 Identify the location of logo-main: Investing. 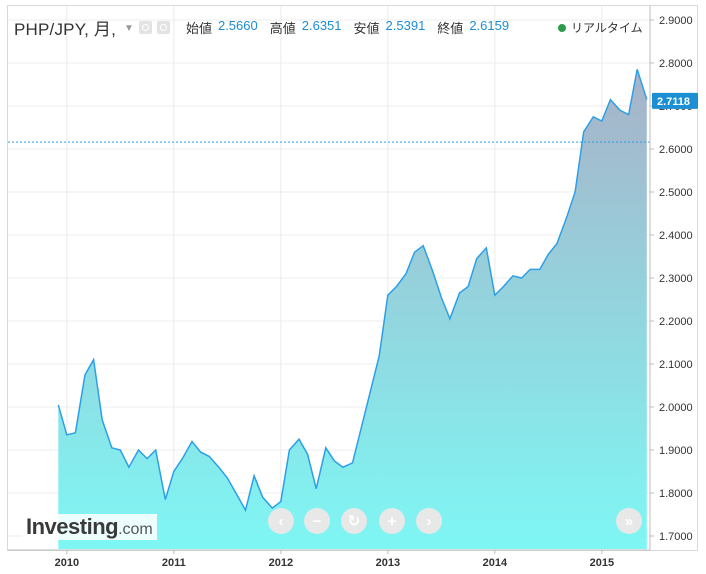
(72, 526).